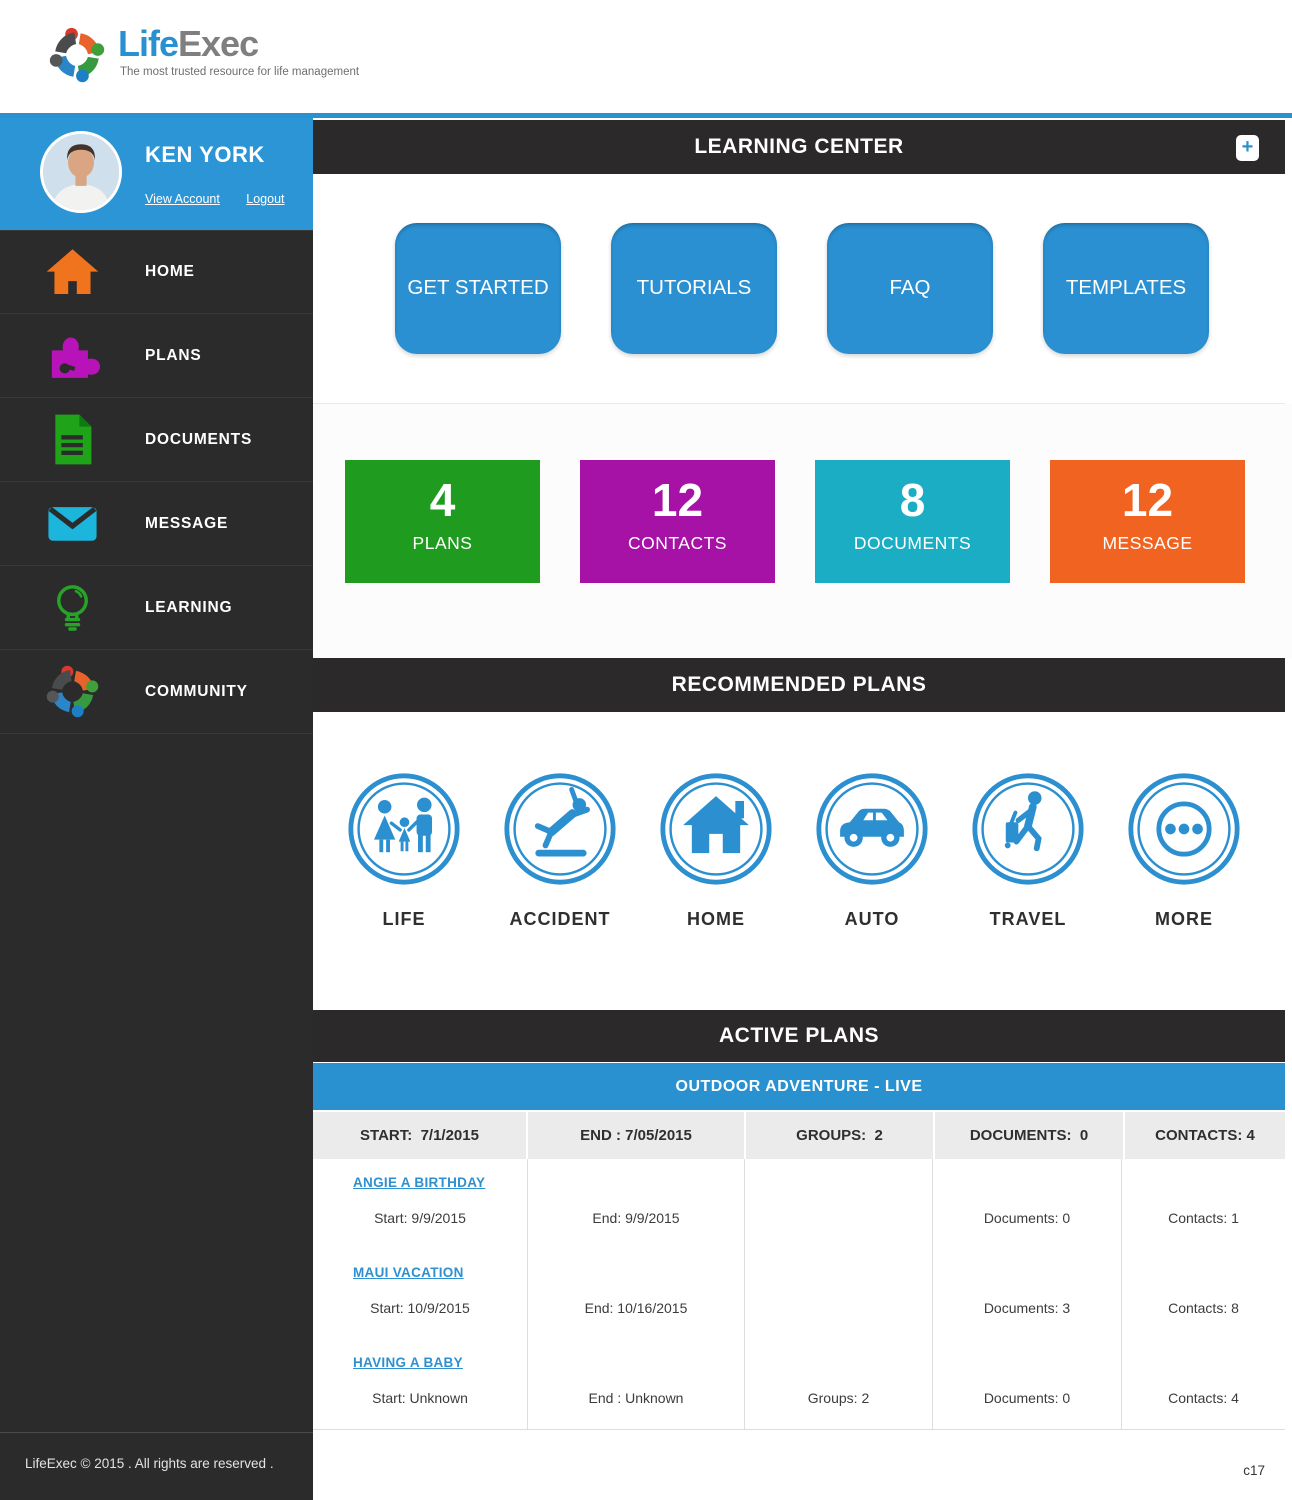 Image resolution: width=1292 pixels, height=1500 pixels. I want to click on plan-end: End: 9/9/2015, so click(635, 1204).